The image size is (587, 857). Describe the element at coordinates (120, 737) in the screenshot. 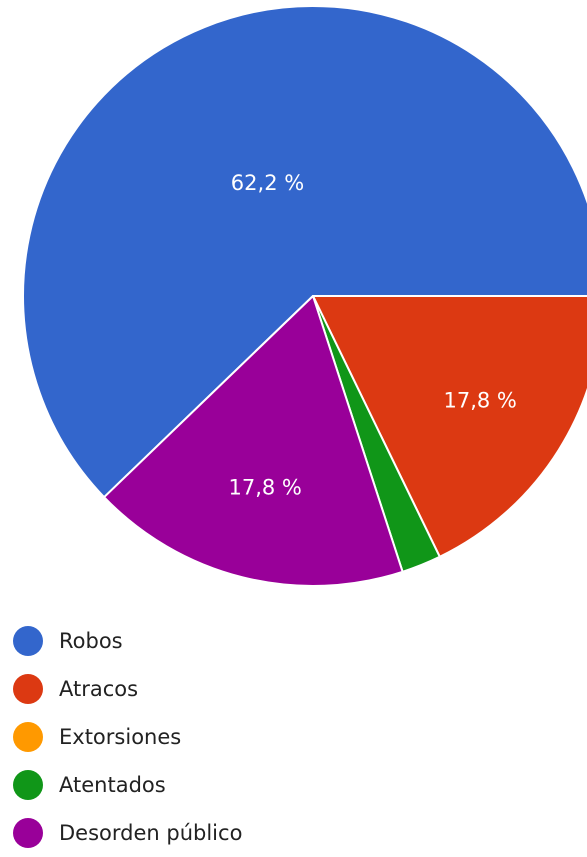

I see `legend-label: Extorsiones` at that location.